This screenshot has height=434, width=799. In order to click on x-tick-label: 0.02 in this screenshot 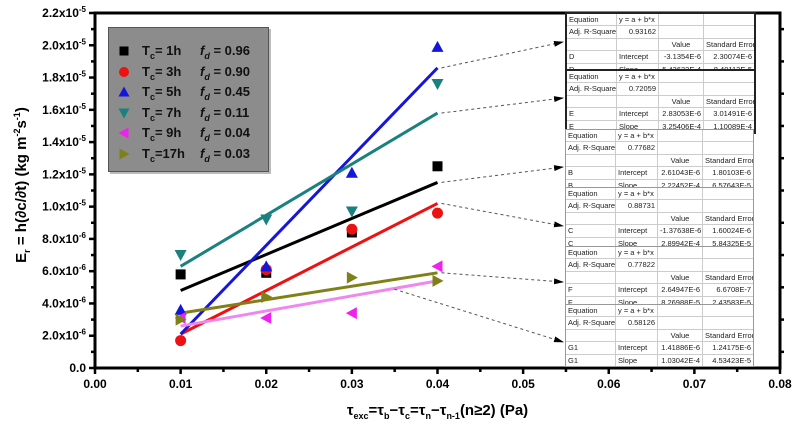, I will do `click(267, 384)`.